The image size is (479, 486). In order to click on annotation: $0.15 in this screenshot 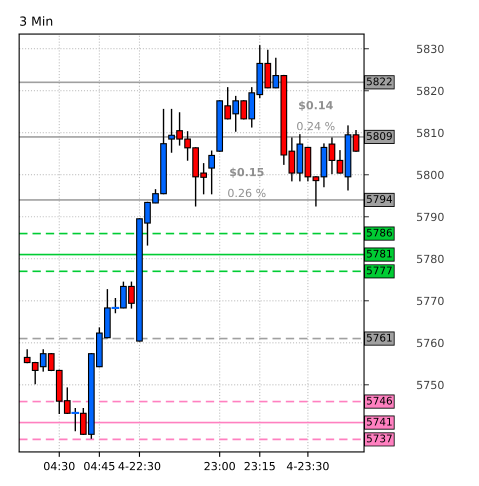, I will do `click(247, 173)`.